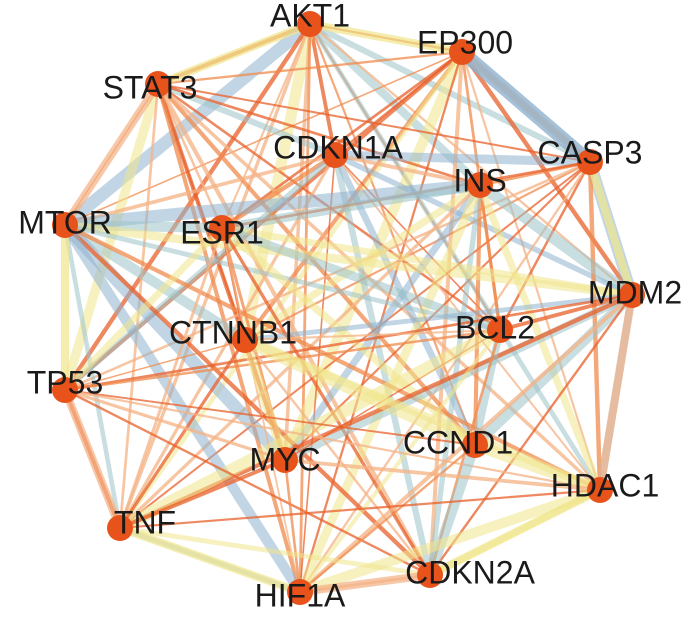 This screenshot has width=700, height=620. I want to click on node-label: ESR1, so click(222, 232).